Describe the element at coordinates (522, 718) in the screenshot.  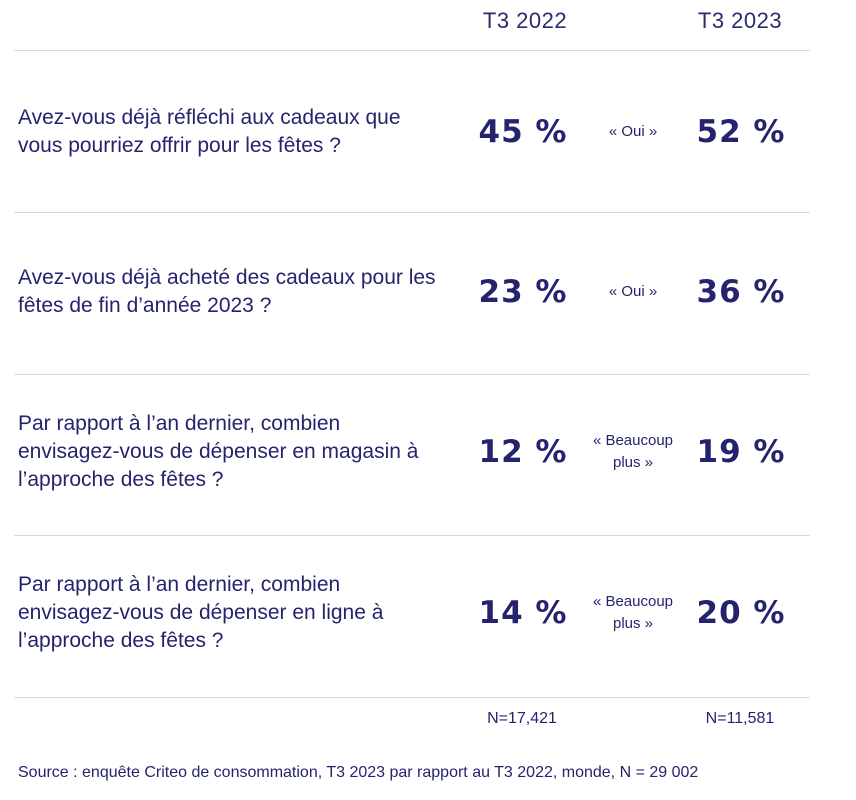
I see `sample-size-2022: N=17,421` at that location.